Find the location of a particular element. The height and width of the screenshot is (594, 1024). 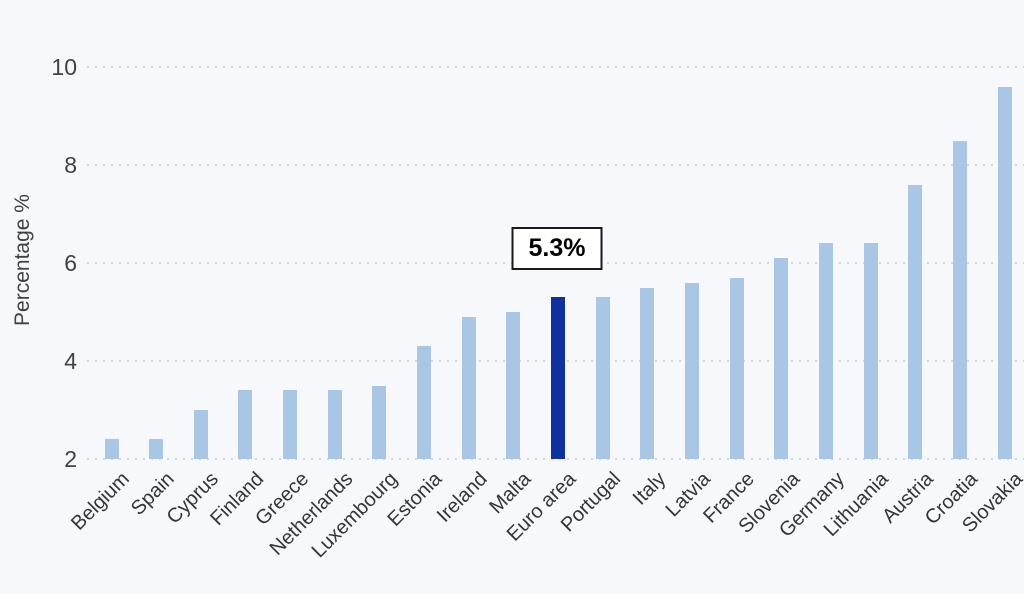

bar-finland is located at coordinates (245, 424).